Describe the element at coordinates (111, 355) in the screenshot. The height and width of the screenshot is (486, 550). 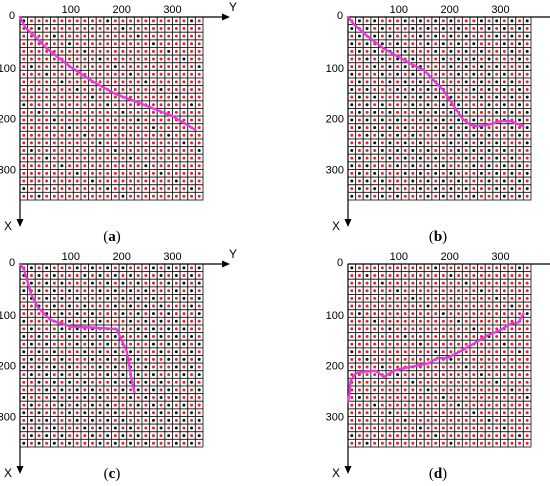
I see `grid-cells` at that location.